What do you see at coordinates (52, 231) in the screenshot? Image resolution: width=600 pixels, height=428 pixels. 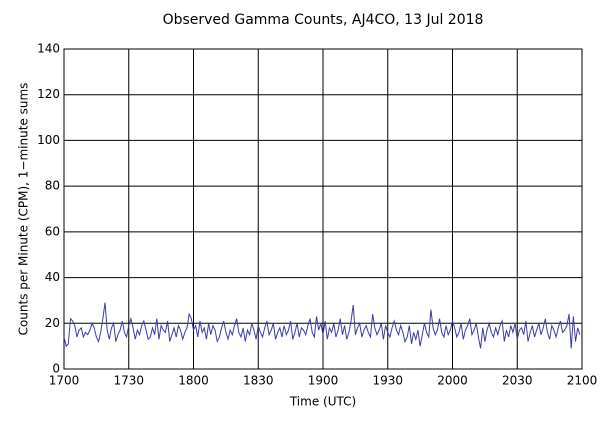 I see `y-tick-label: 60` at bounding box center [52, 231].